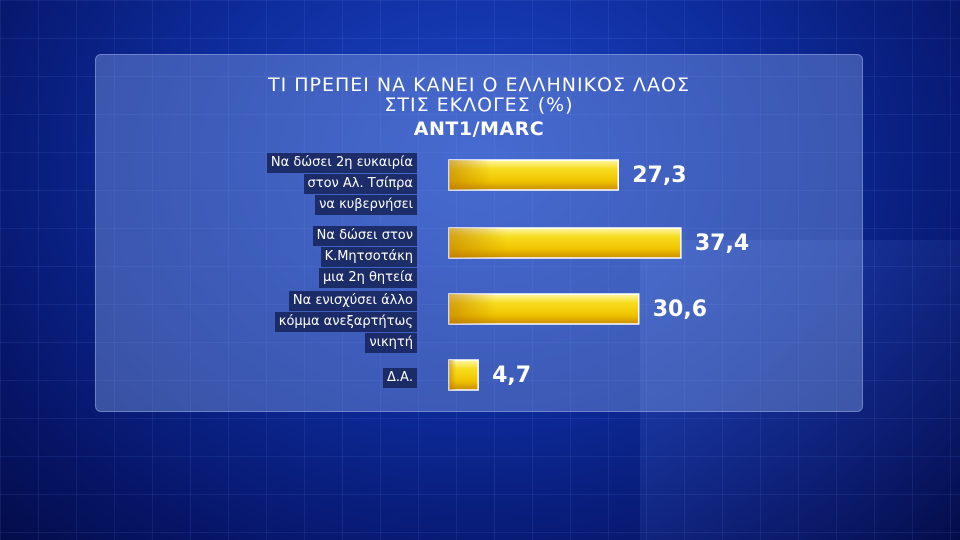  I want to click on chart-subtitle: ANT1/MARC, so click(479, 129).